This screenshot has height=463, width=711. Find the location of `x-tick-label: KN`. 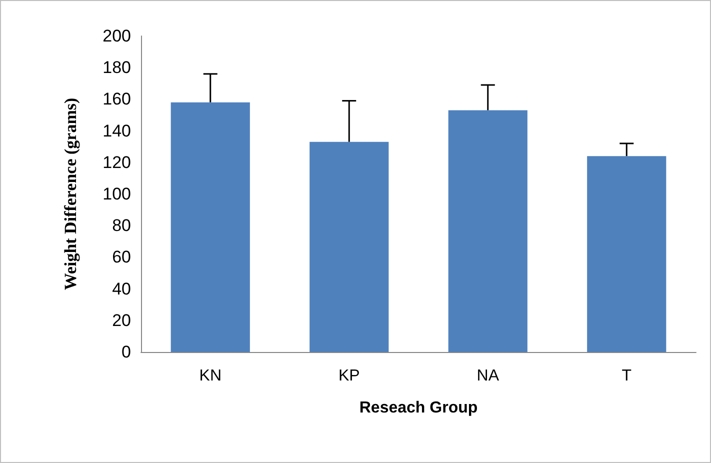

x-tick-label: KN is located at coordinates (210, 376).